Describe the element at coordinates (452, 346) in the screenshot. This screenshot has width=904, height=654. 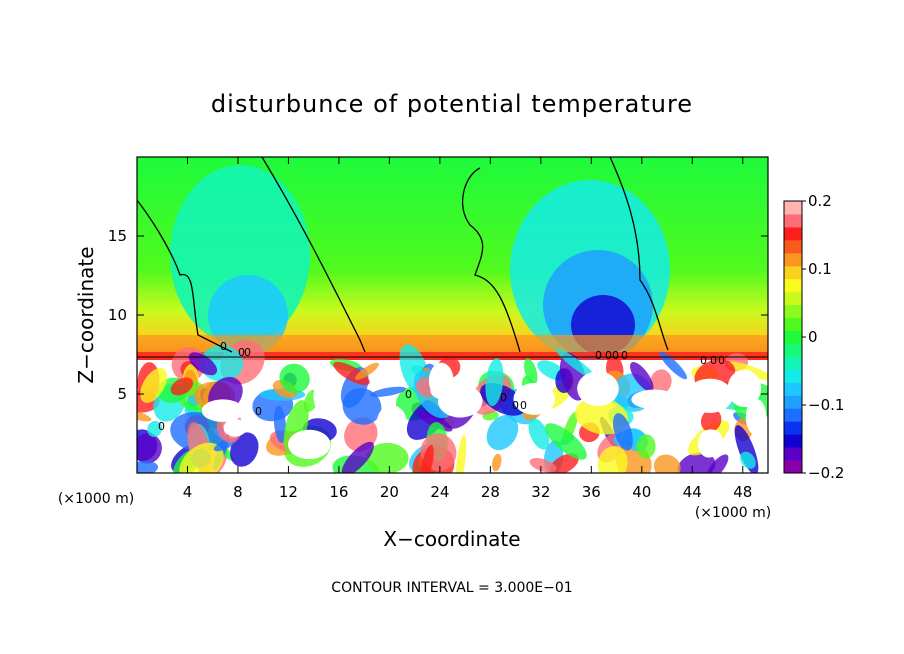
I see `warm-band` at that location.